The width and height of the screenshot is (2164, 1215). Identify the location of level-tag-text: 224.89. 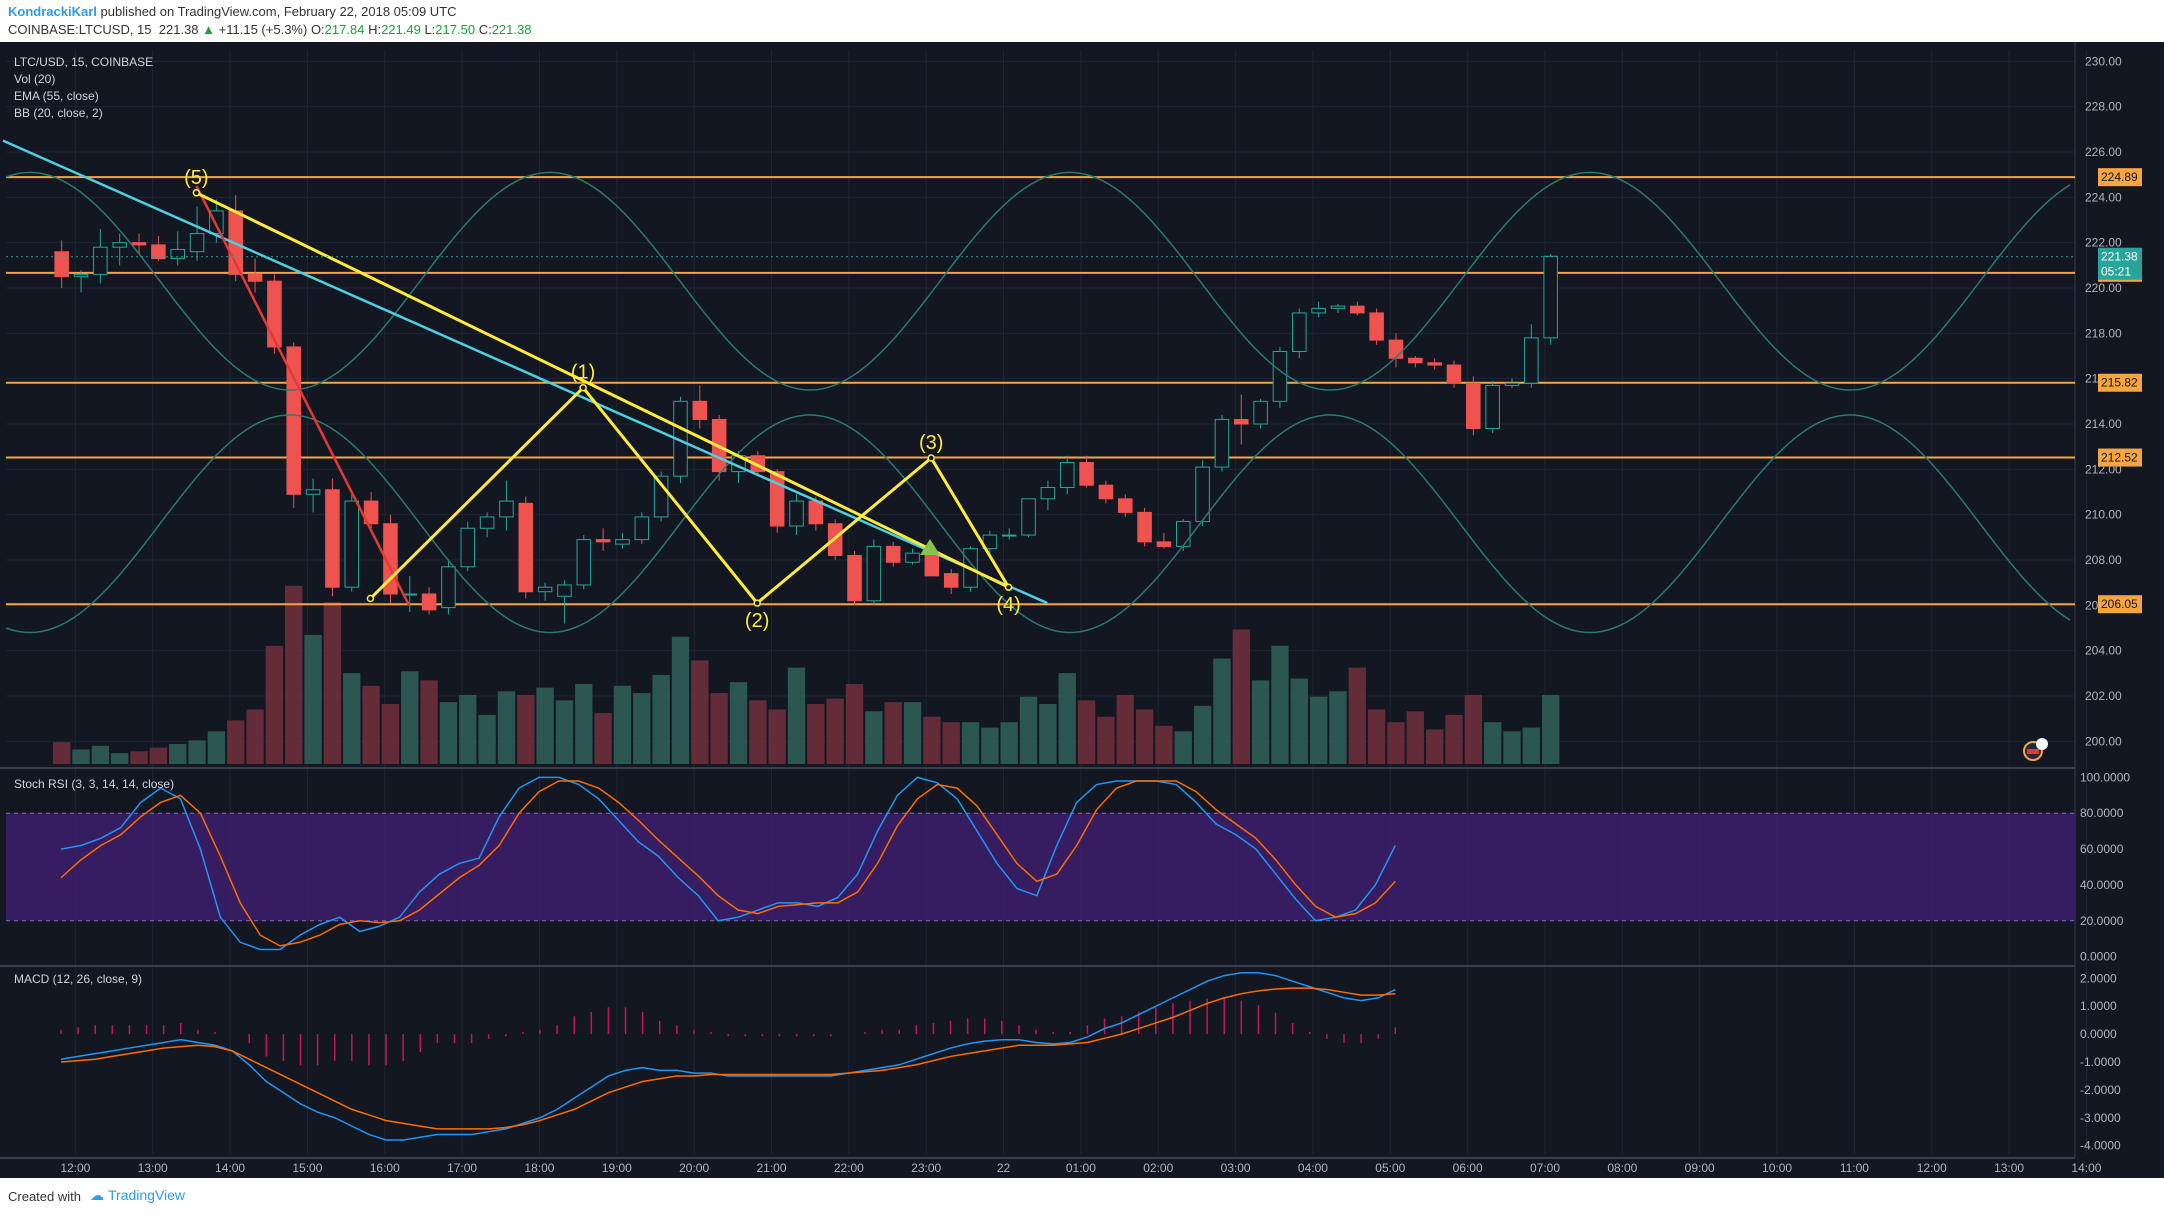
(2119, 177).